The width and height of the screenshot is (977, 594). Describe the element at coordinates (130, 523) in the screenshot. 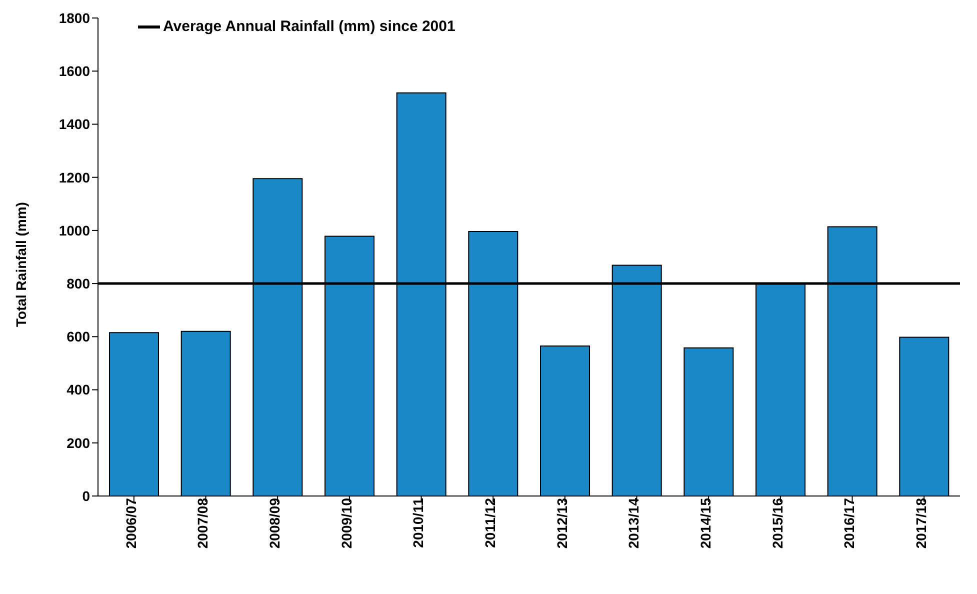

I see `x-tick-label: 2006/07` at that location.